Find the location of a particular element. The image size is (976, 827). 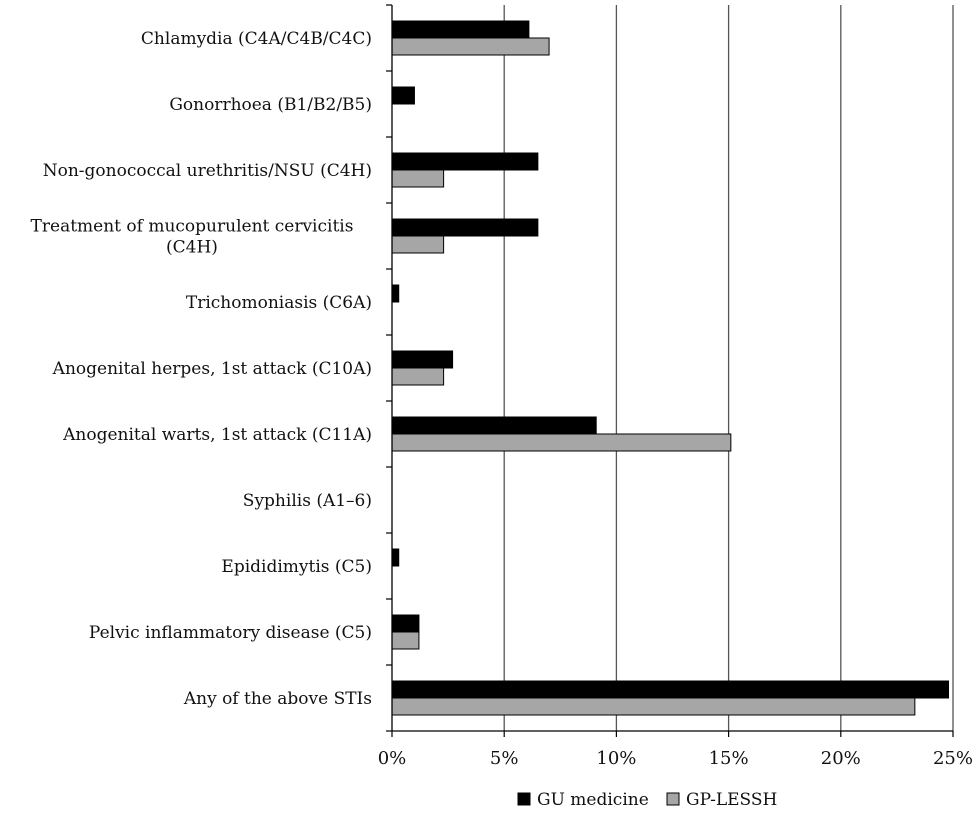

category-label: Trichomoniasis (C6A) is located at coordinates (279, 303).